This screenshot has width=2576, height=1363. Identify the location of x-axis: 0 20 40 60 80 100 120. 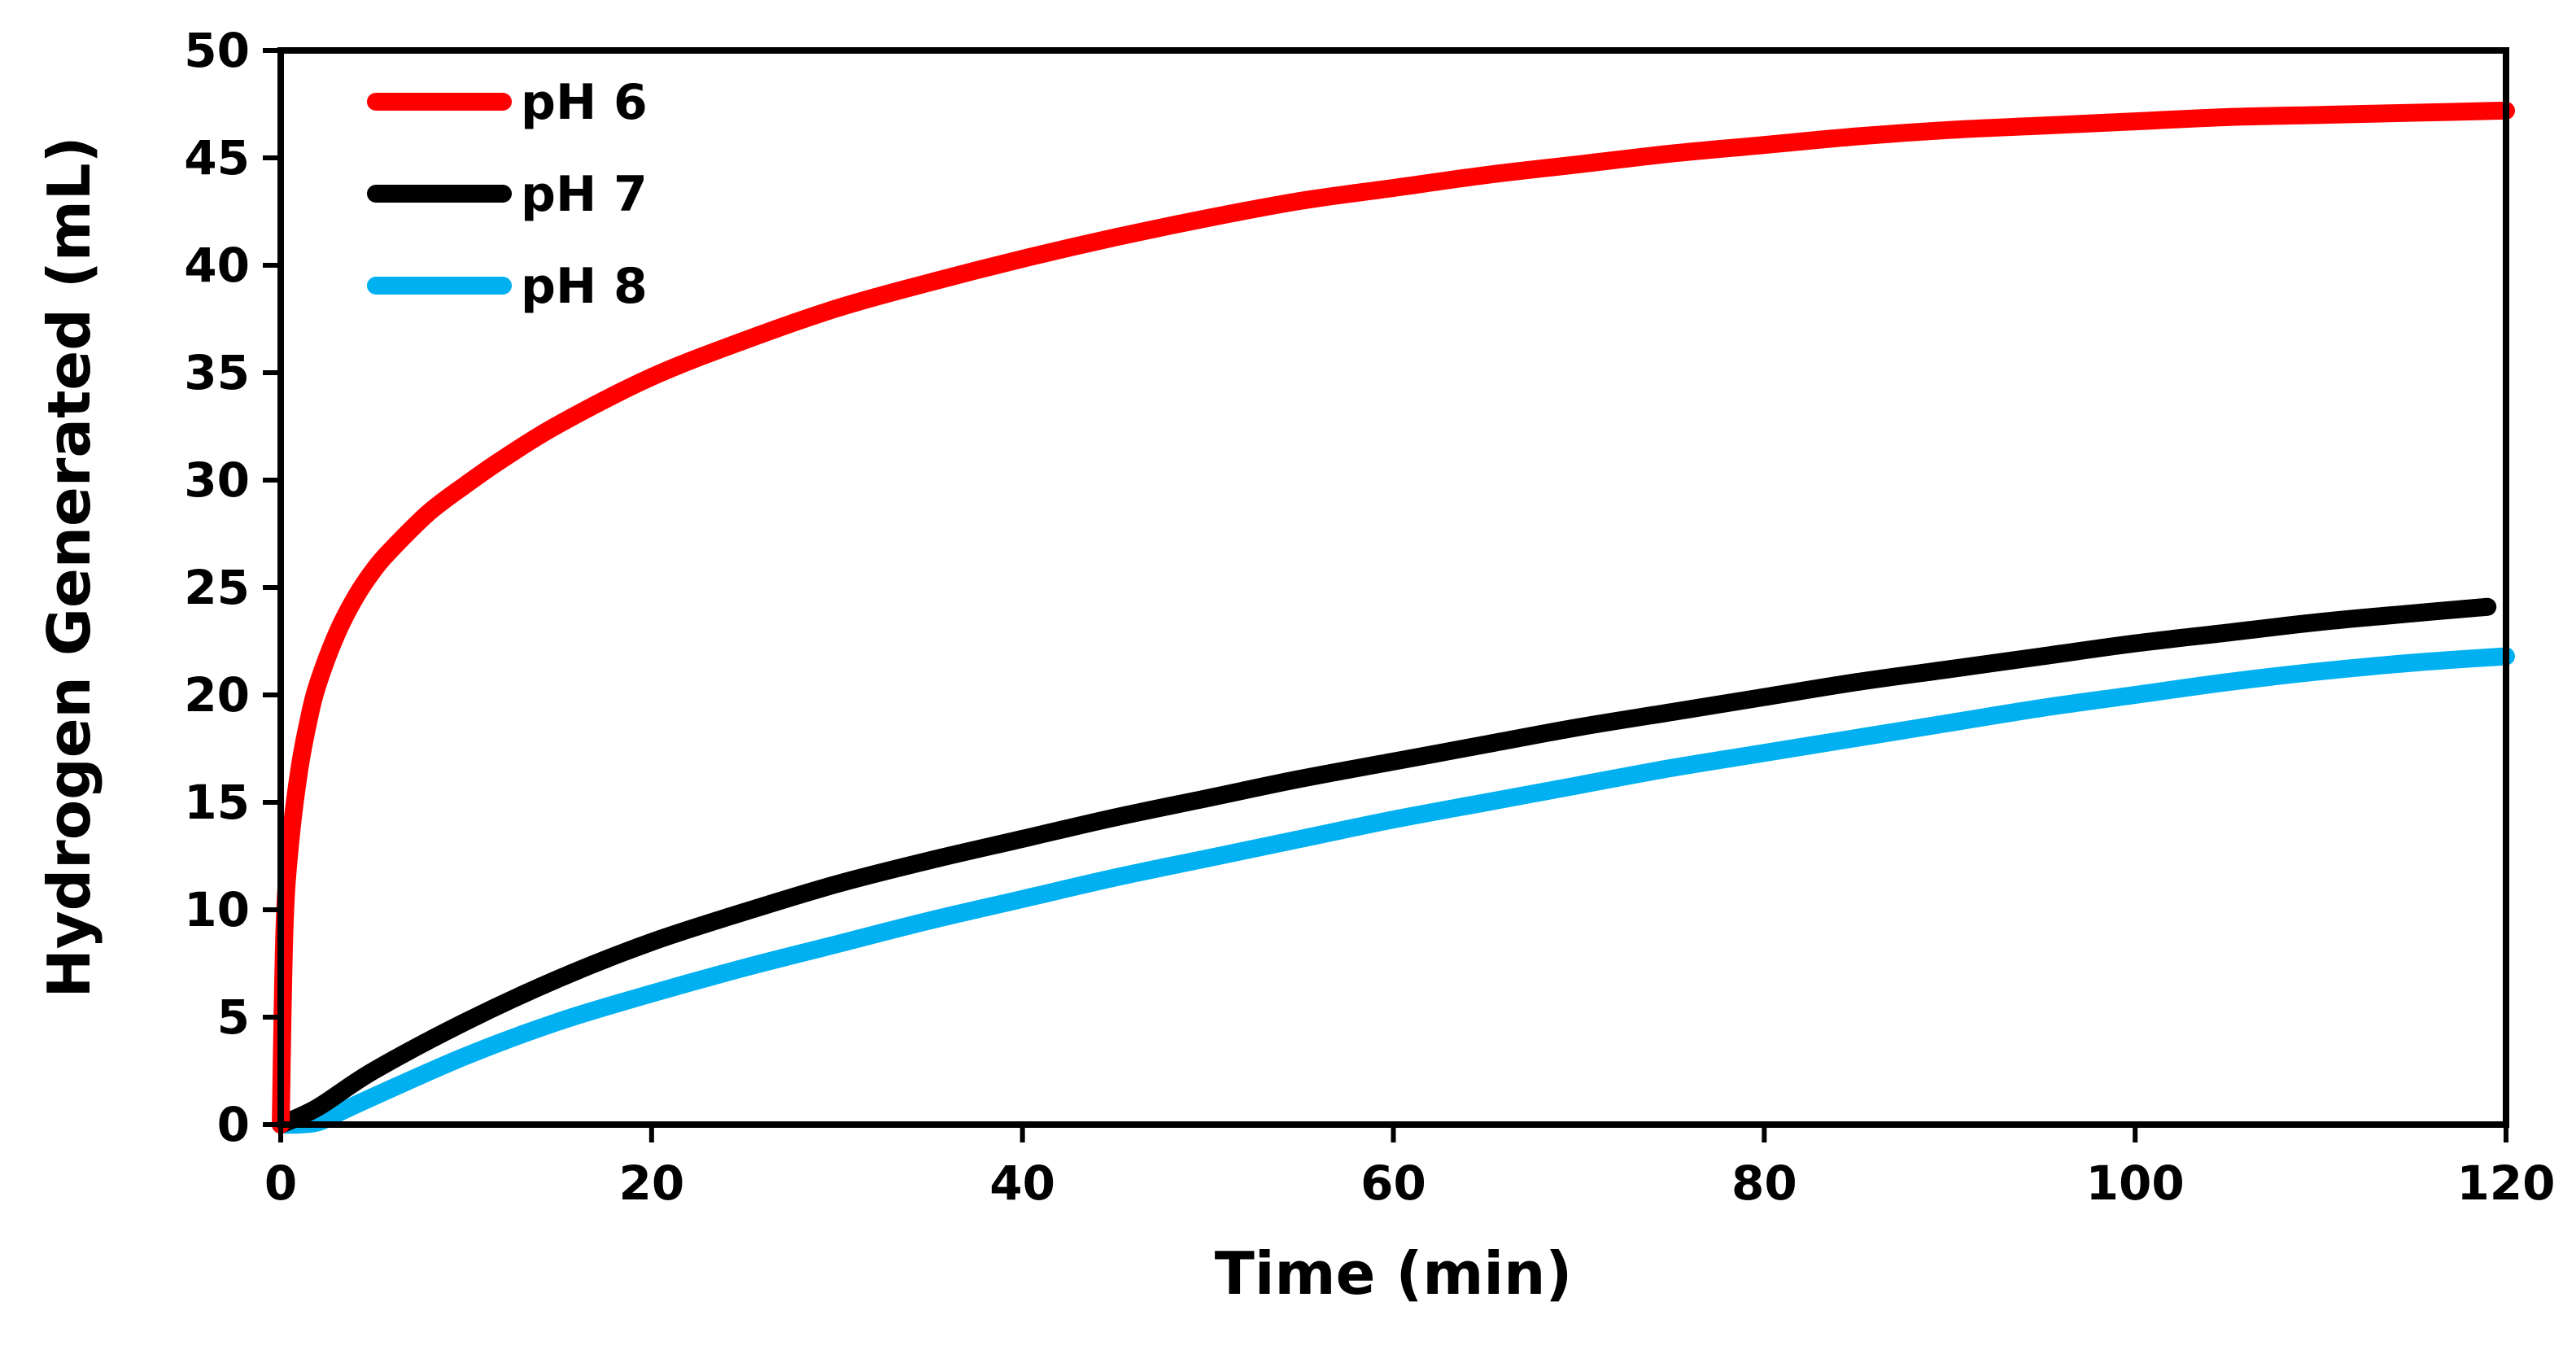
(1410, 1168).